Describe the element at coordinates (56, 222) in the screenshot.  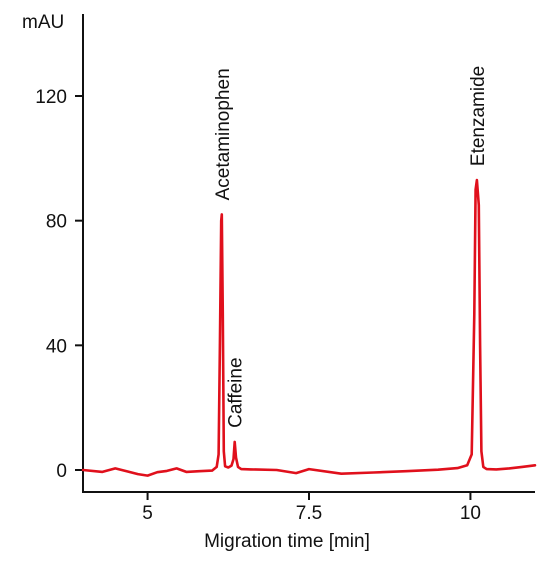
I see `y-tick-label: 80` at that location.